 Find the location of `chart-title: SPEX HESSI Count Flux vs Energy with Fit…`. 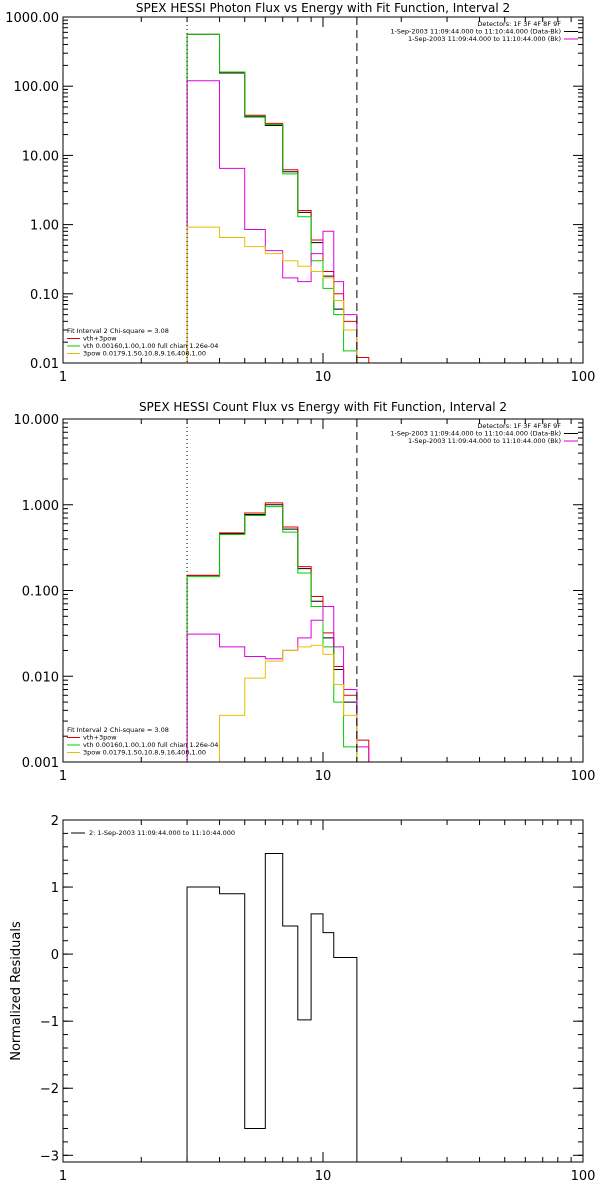

chart-title: SPEX HESSI Count Flux vs Energy with Fit… is located at coordinates (323, 407).